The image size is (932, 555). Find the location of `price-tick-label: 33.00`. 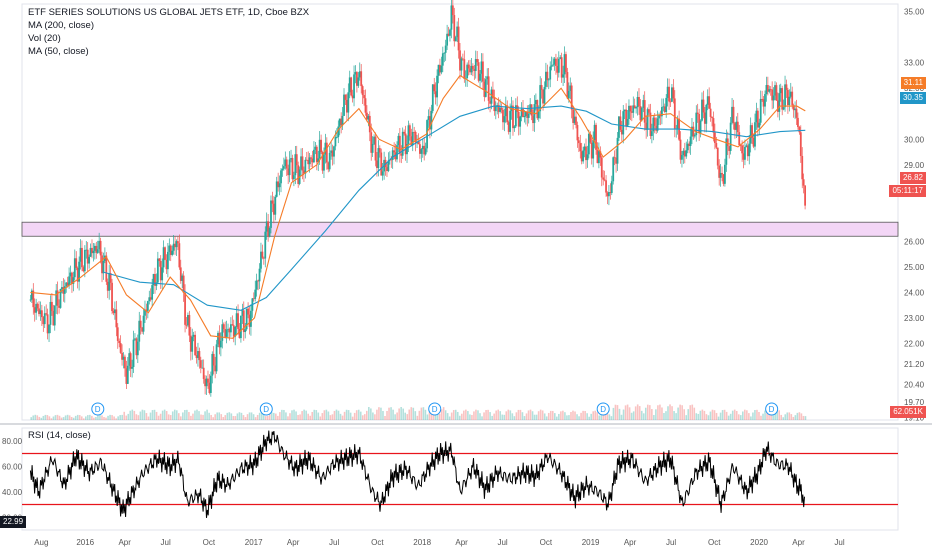

price-tick-label: 33.00 is located at coordinates (914, 63).